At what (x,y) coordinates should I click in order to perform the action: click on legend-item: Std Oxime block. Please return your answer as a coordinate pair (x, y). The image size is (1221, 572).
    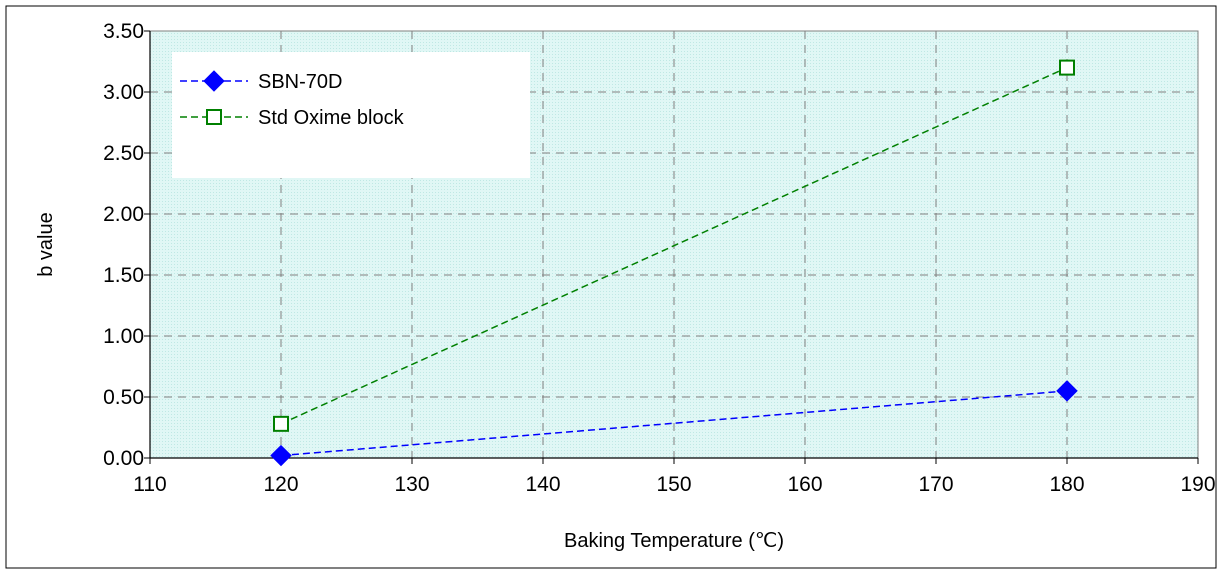
    Looking at the image, I should click on (292, 118).